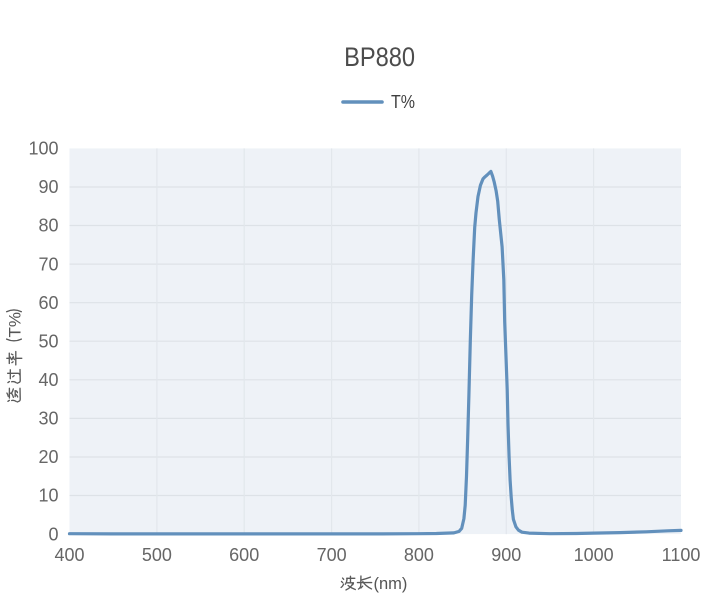 The image size is (710, 606). I want to click on svg-text: 90, so click(48, 187).